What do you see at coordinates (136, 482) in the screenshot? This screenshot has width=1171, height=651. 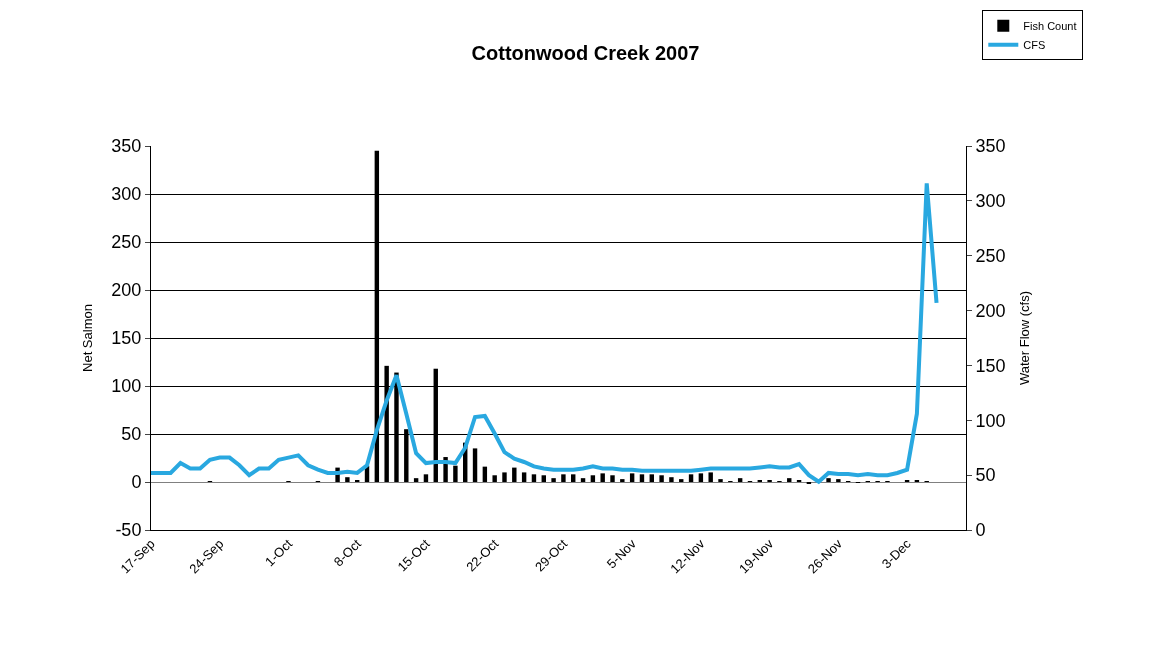 I see `y-tick-label: 0` at bounding box center [136, 482].